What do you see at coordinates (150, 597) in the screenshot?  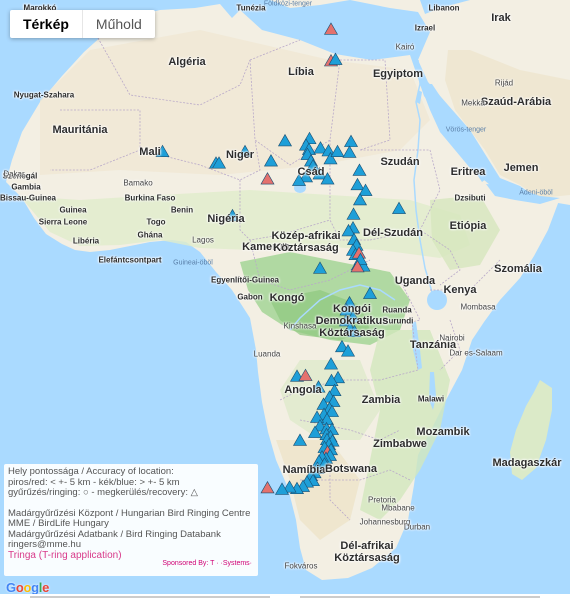 I see `scrollbar-track-left` at bounding box center [150, 597].